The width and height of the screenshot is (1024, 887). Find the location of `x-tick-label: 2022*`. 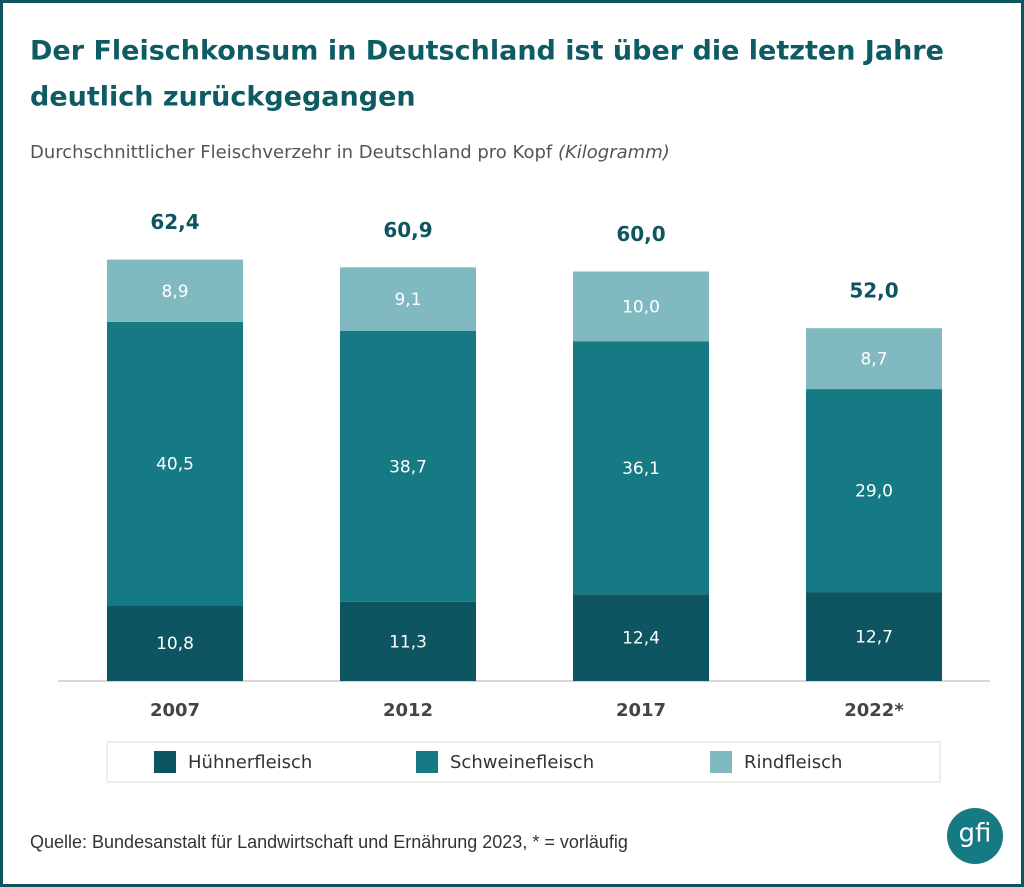

x-tick-label: 2022* is located at coordinates (874, 710).